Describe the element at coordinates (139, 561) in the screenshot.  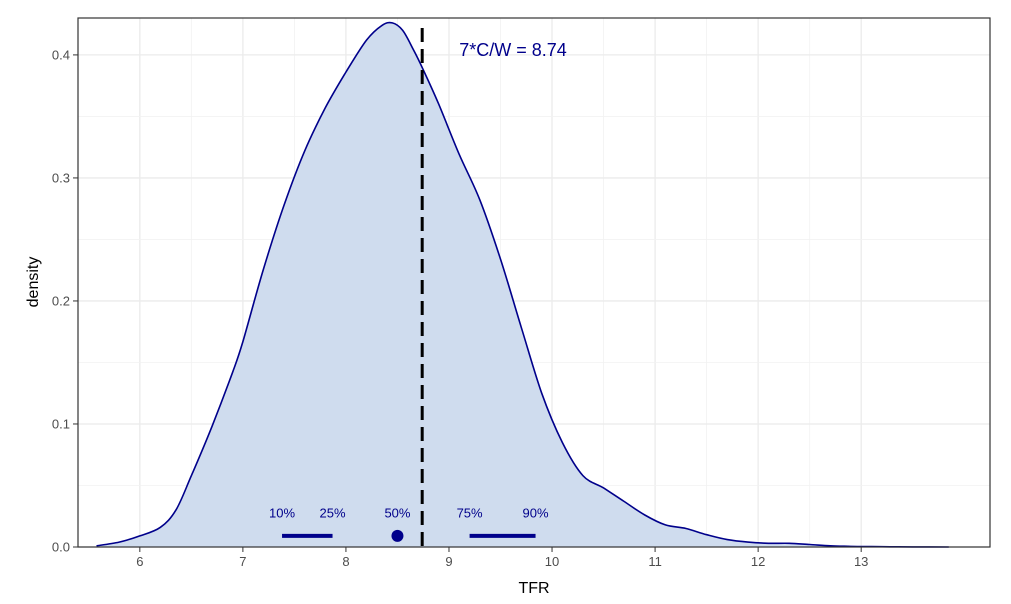
I see `x-tick-label: 6` at that location.